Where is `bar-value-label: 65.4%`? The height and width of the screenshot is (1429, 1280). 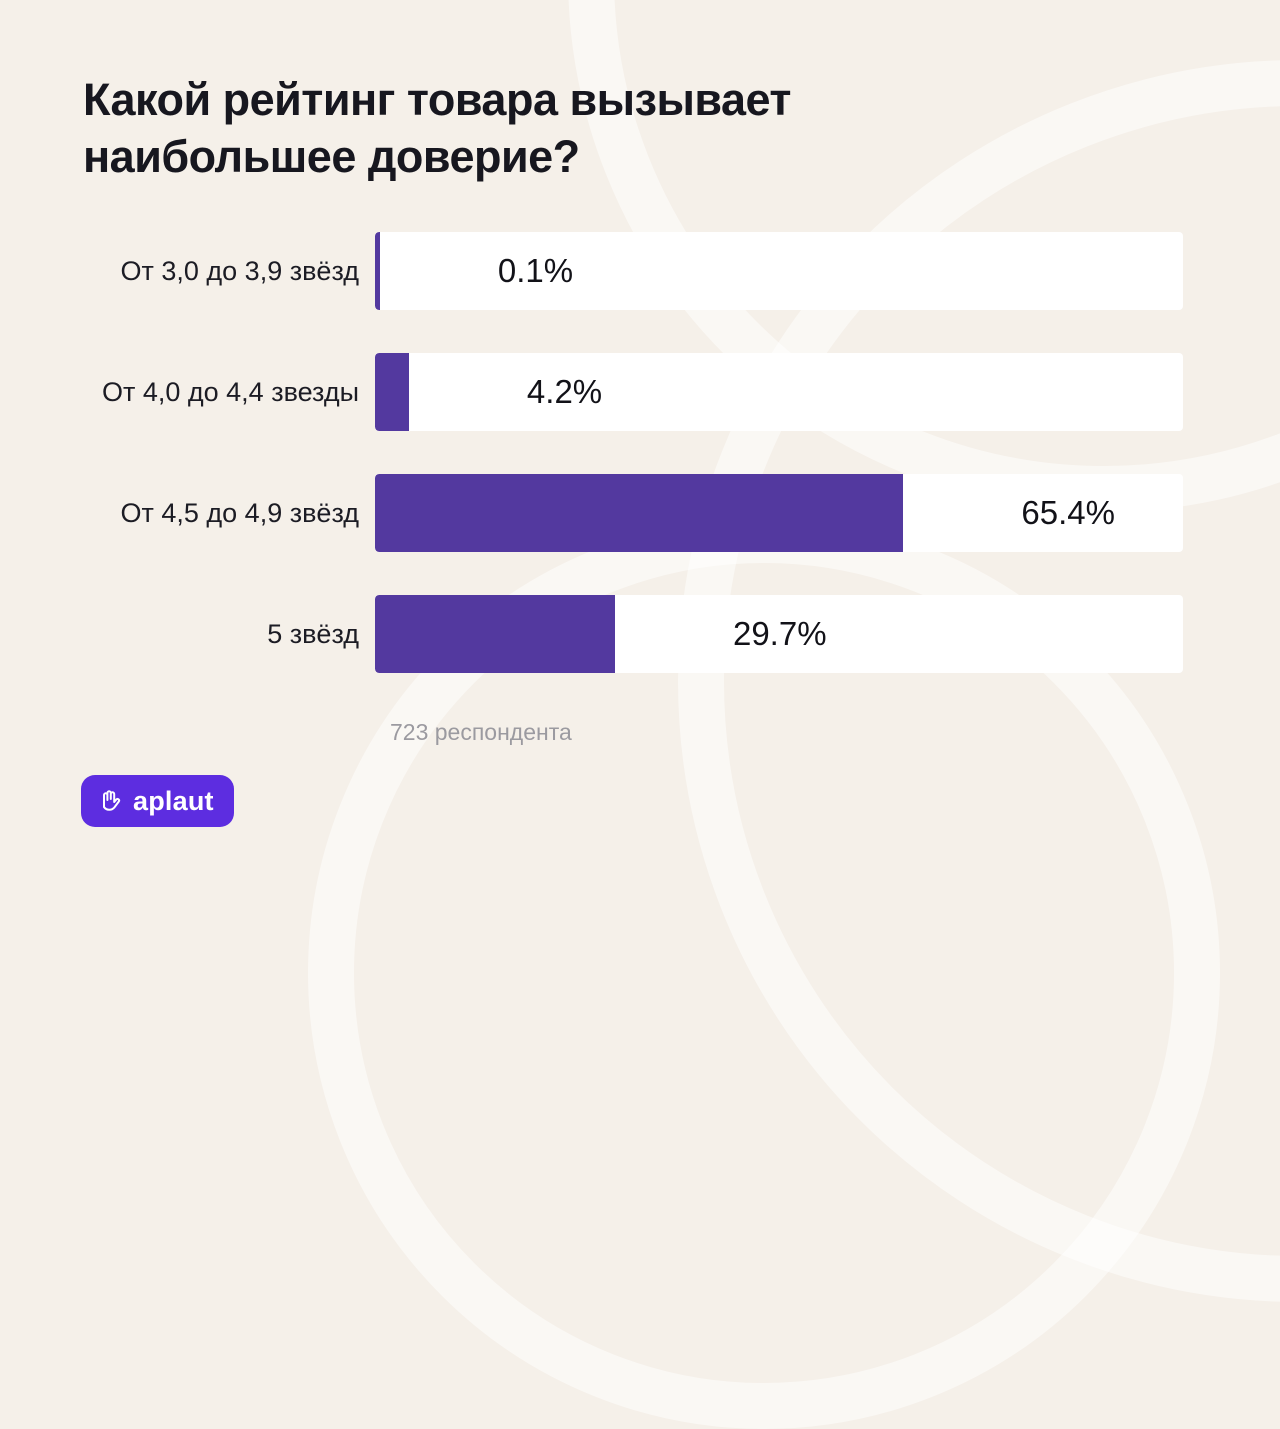 bar-value-label: 65.4% is located at coordinates (1068, 512).